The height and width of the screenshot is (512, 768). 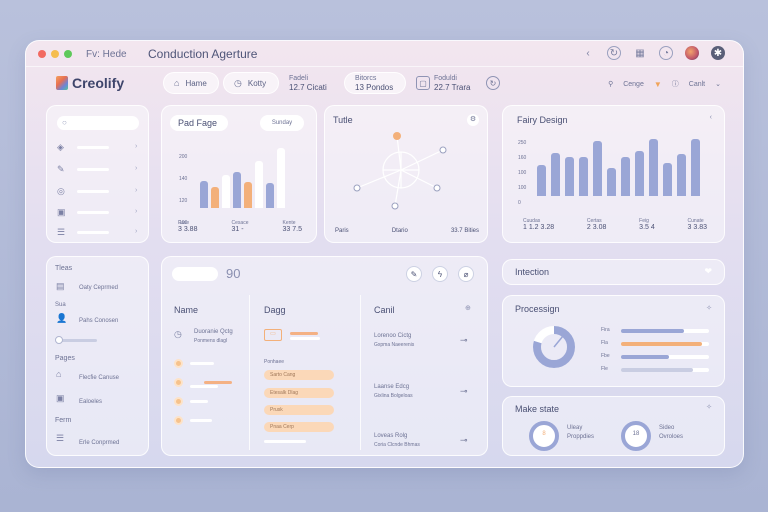 I want to click on header-right-2: Canlt, so click(x=697, y=84).